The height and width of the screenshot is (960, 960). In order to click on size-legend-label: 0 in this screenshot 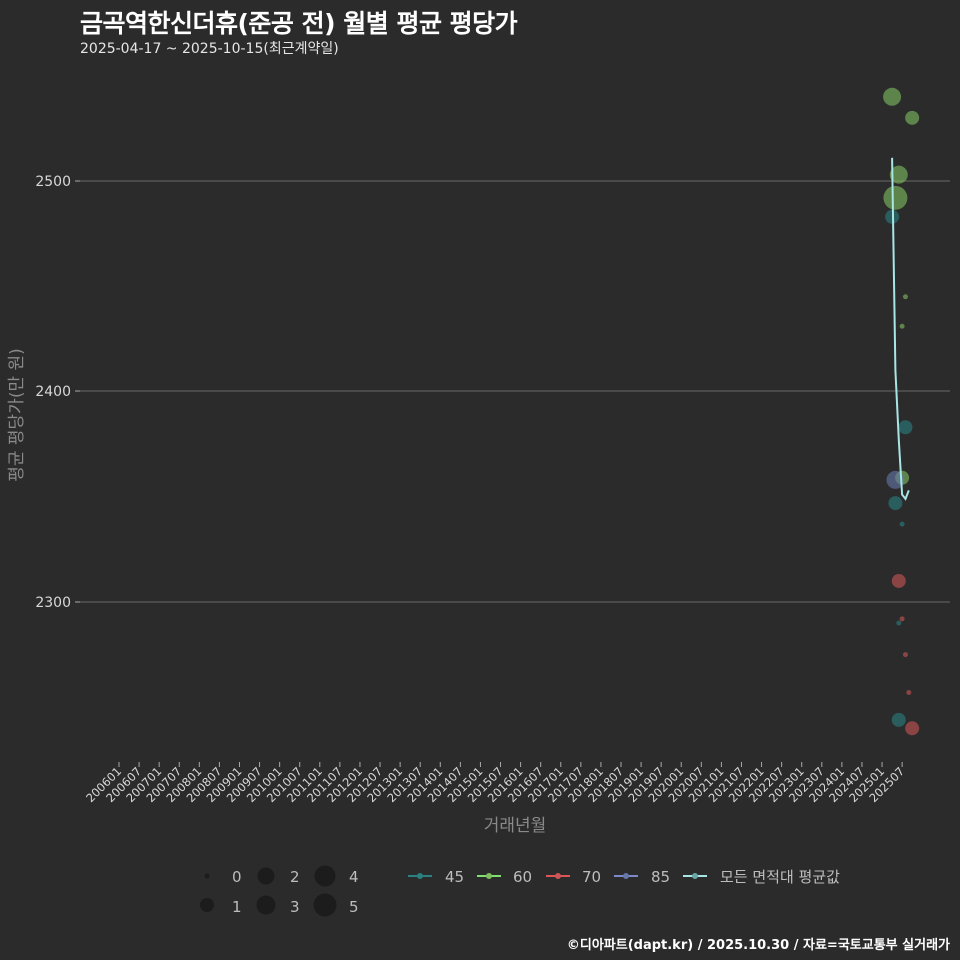, I will do `click(237, 877)`.